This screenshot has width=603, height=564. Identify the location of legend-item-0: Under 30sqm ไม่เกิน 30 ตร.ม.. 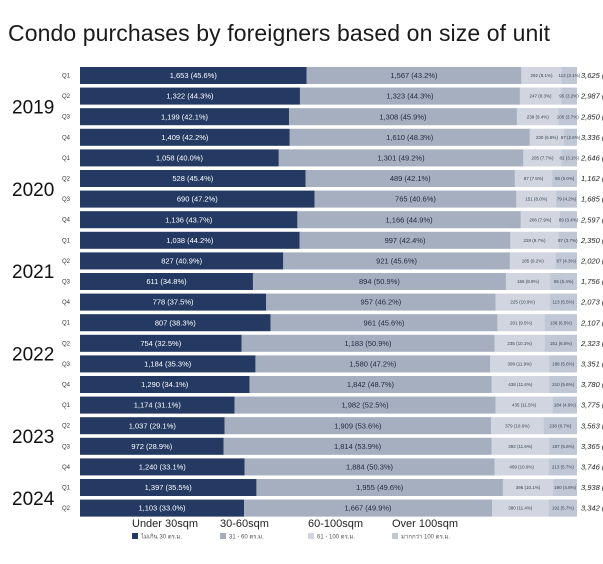
(165, 529).